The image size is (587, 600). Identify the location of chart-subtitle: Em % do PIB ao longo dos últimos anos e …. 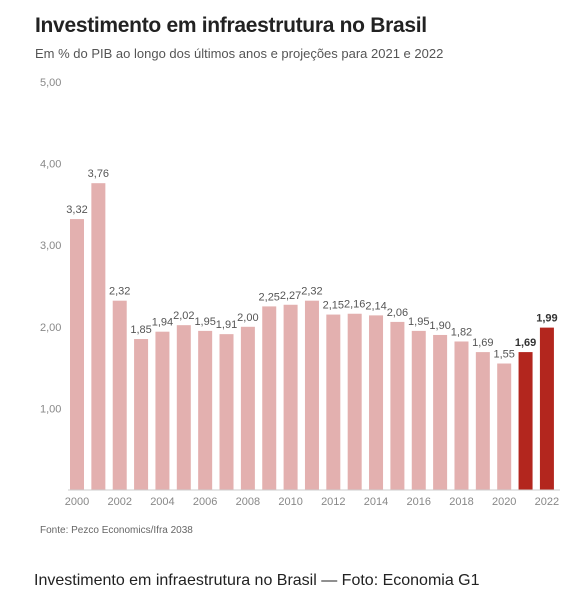
(239, 53).